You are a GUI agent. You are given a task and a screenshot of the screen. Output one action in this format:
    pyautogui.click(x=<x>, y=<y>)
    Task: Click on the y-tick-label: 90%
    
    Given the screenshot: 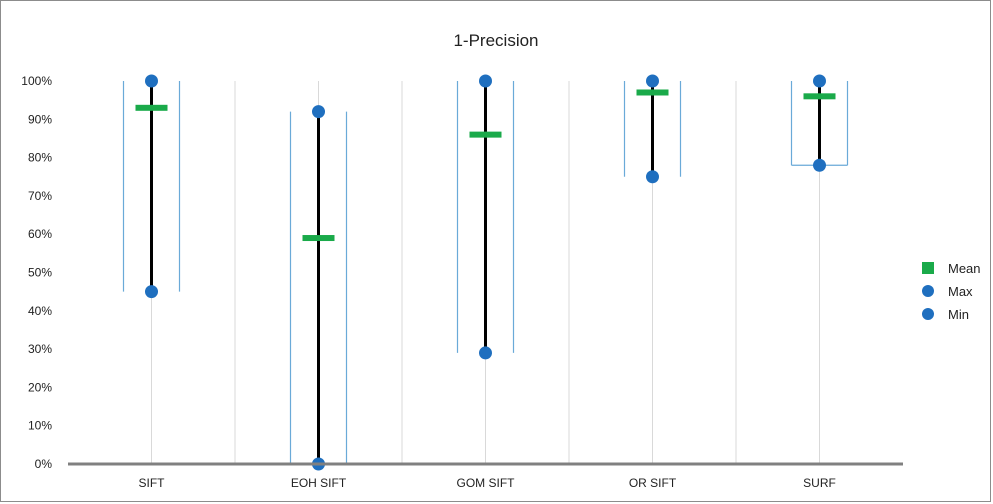 What is the action you would take?
    pyautogui.click(x=40, y=119)
    